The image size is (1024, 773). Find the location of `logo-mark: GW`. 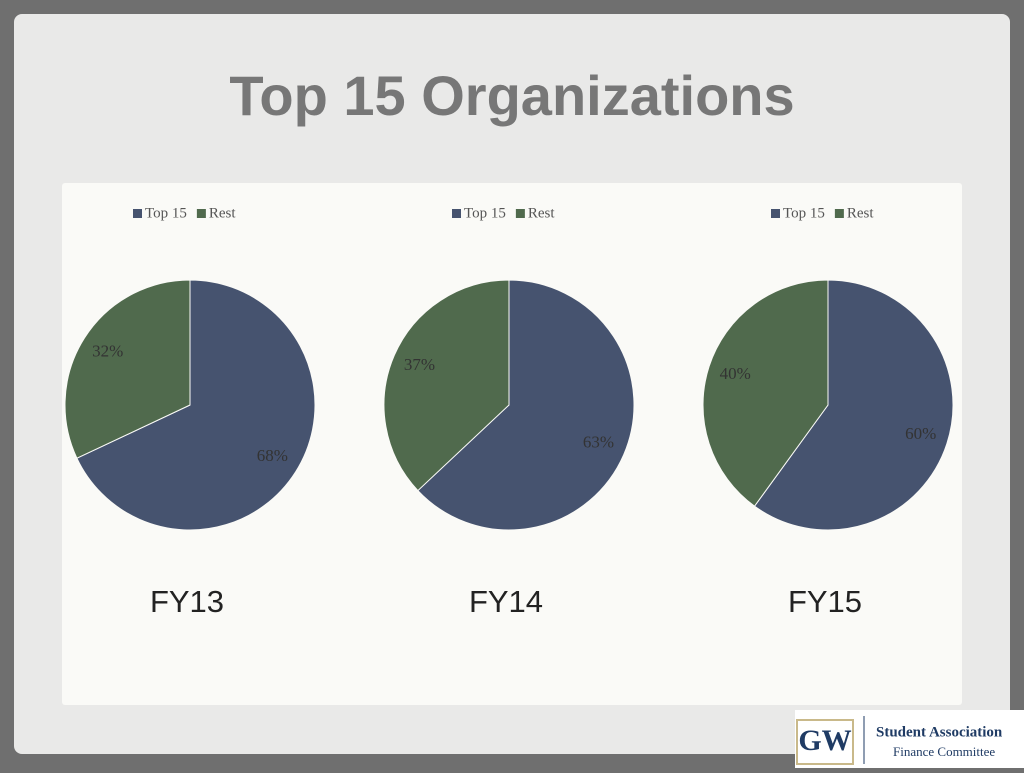

logo-mark: GW is located at coordinates (824, 740).